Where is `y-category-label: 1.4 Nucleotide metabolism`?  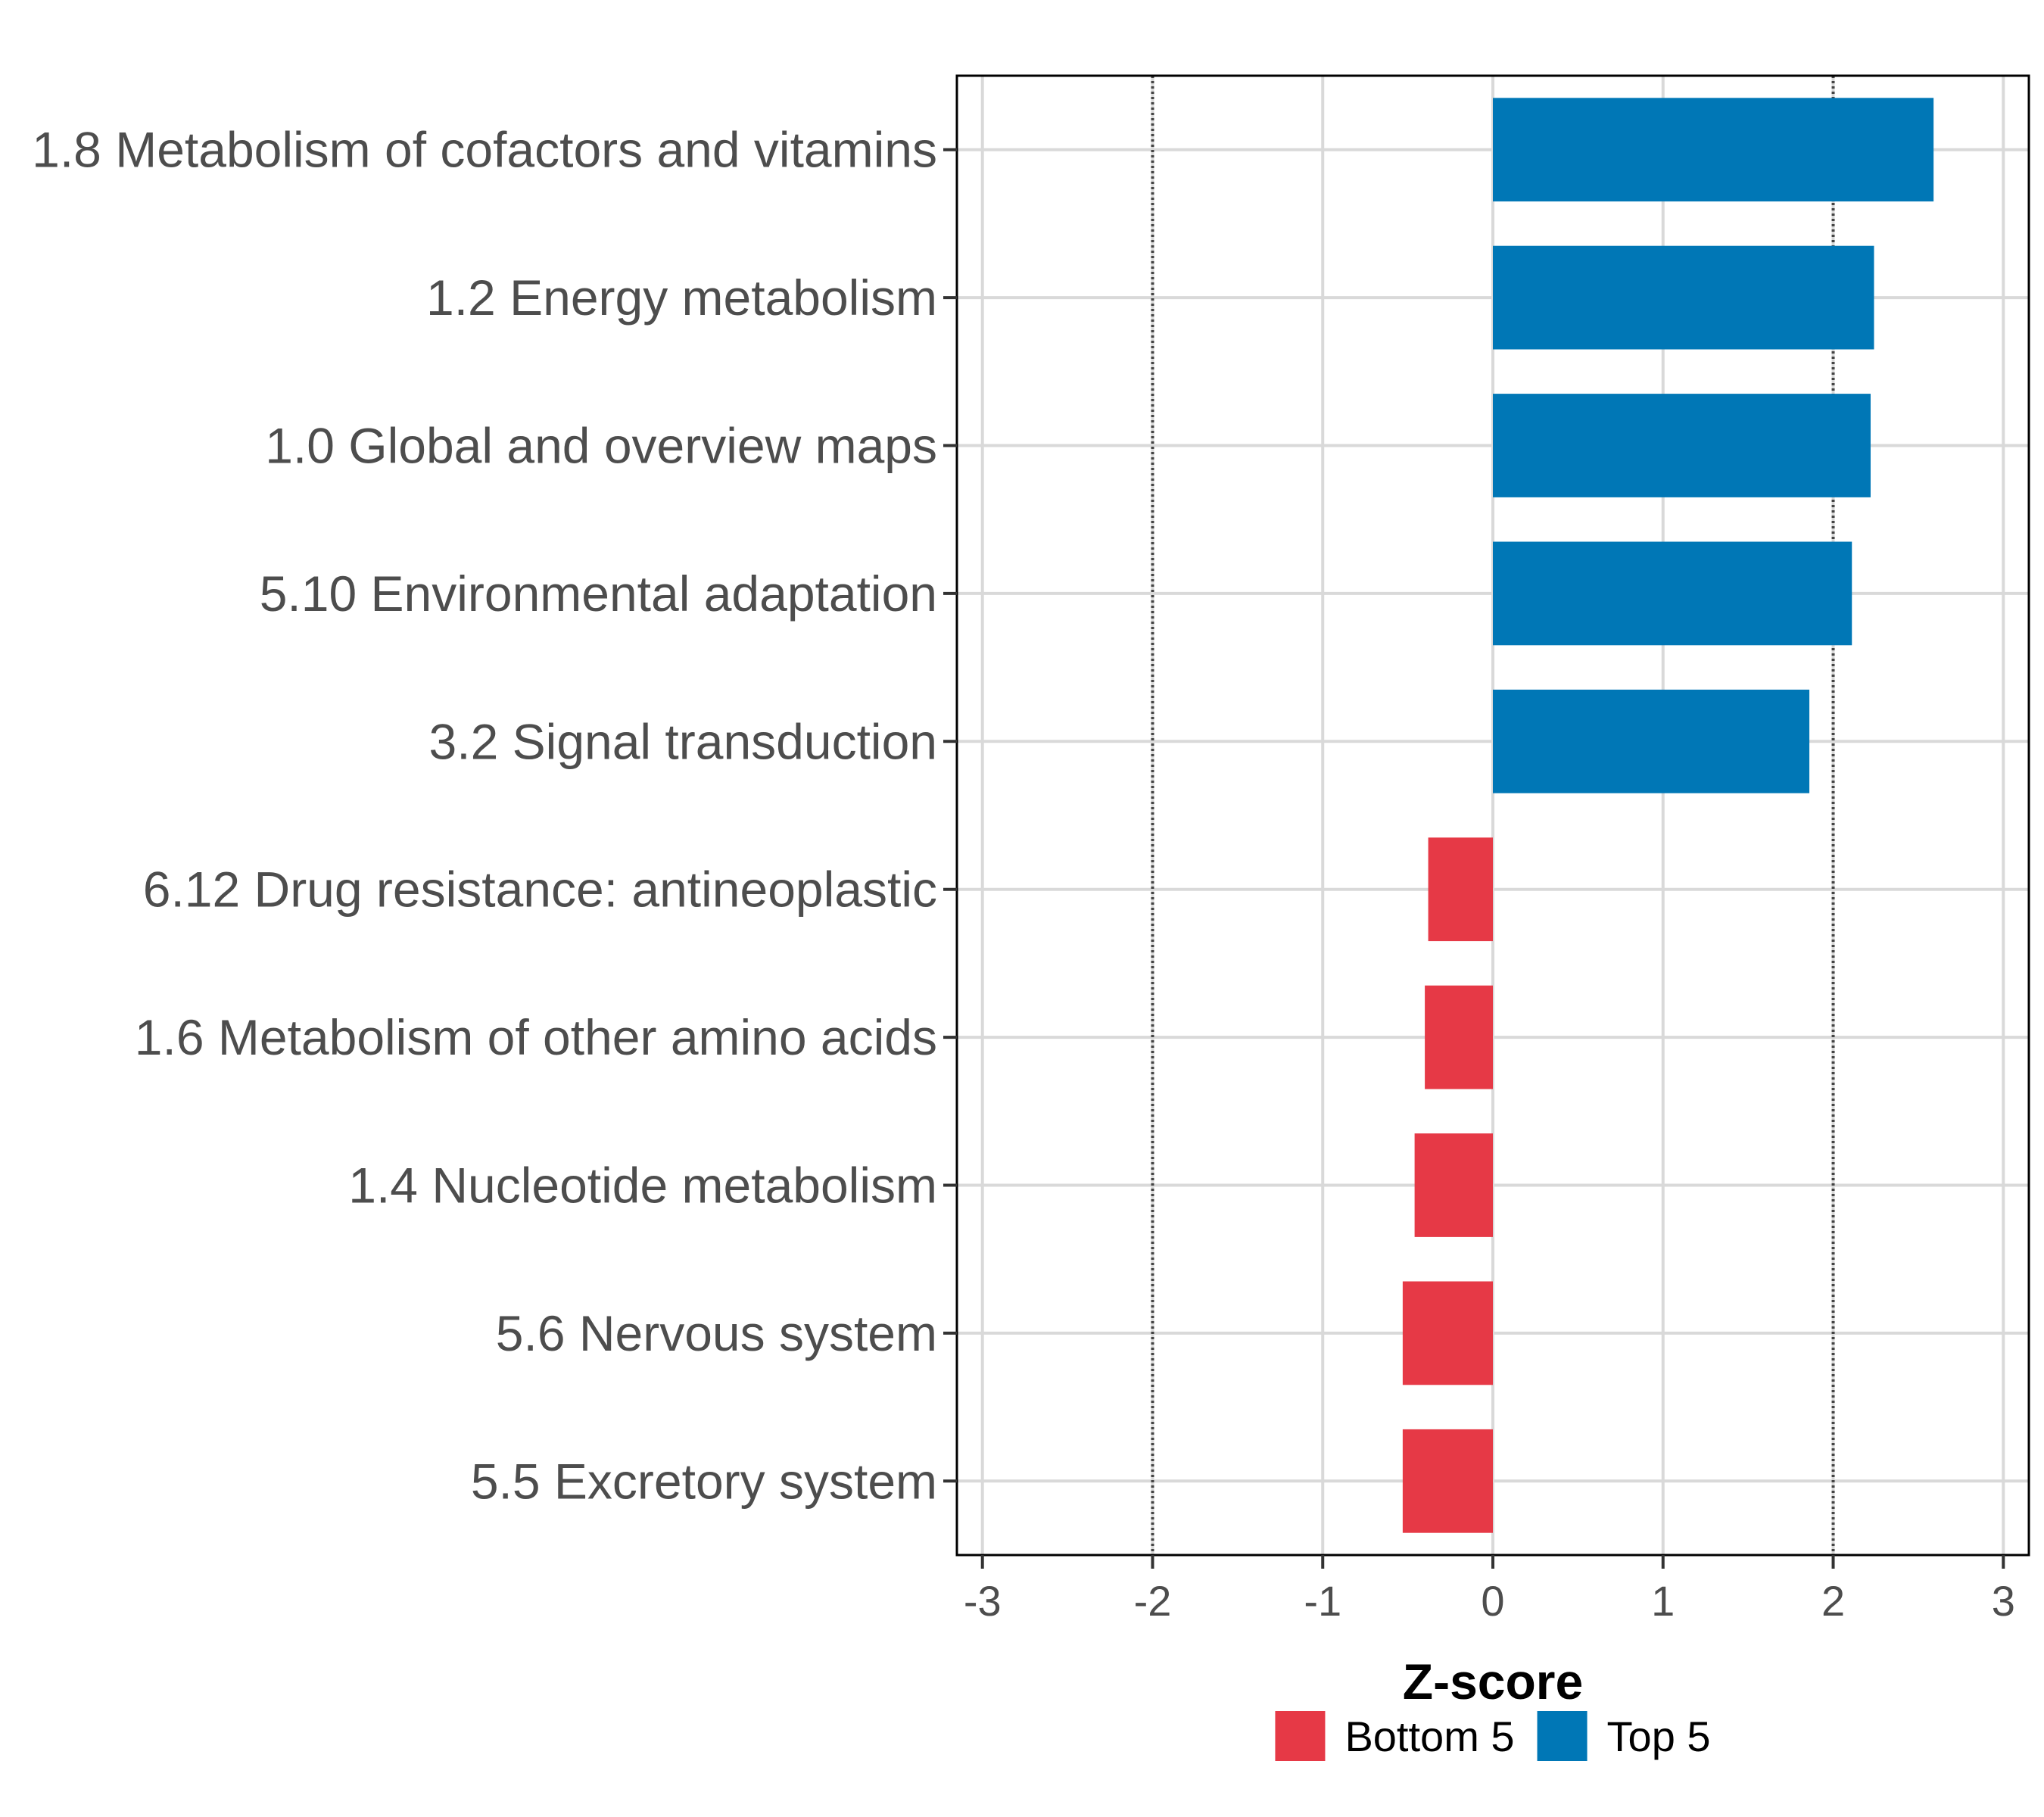 y-category-label: 1.4 Nucleotide metabolism is located at coordinates (642, 1186).